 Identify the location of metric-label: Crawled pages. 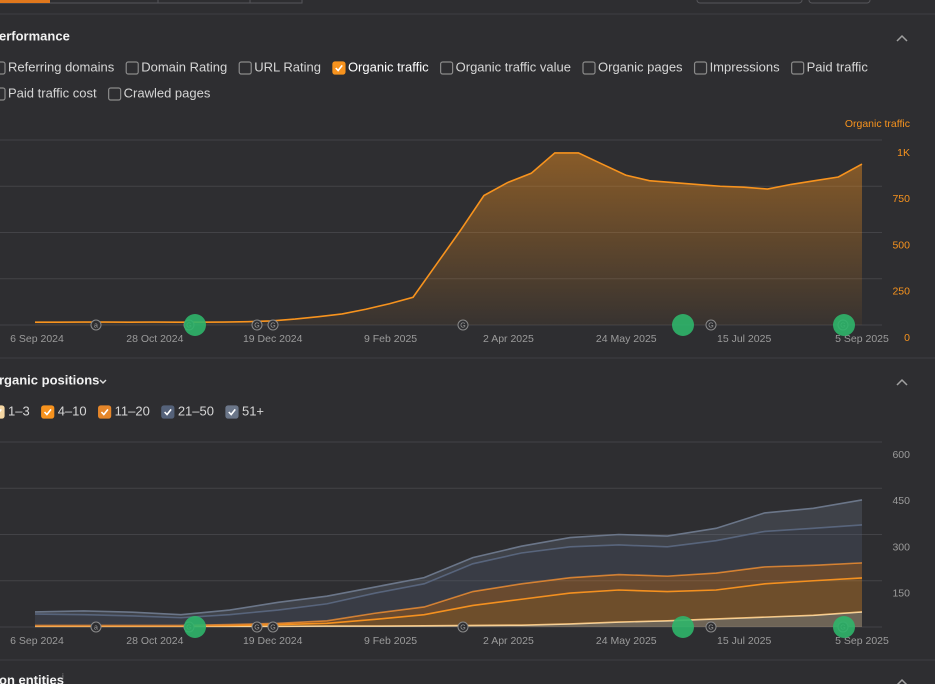
(167, 92).